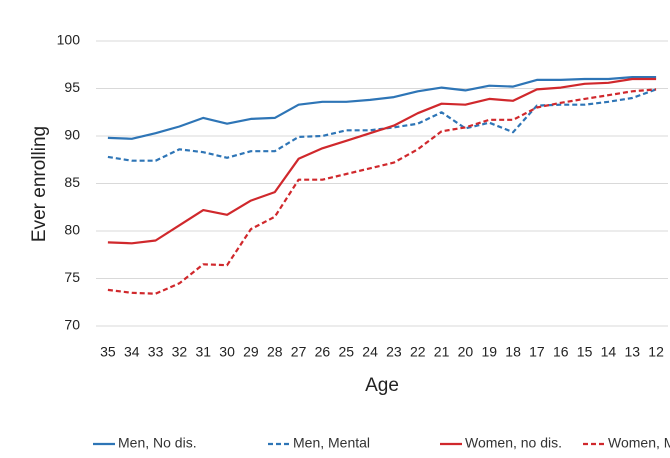  Describe the element at coordinates (72, 182) in the screenshot. I see `y-tick-label: 85` at that location.